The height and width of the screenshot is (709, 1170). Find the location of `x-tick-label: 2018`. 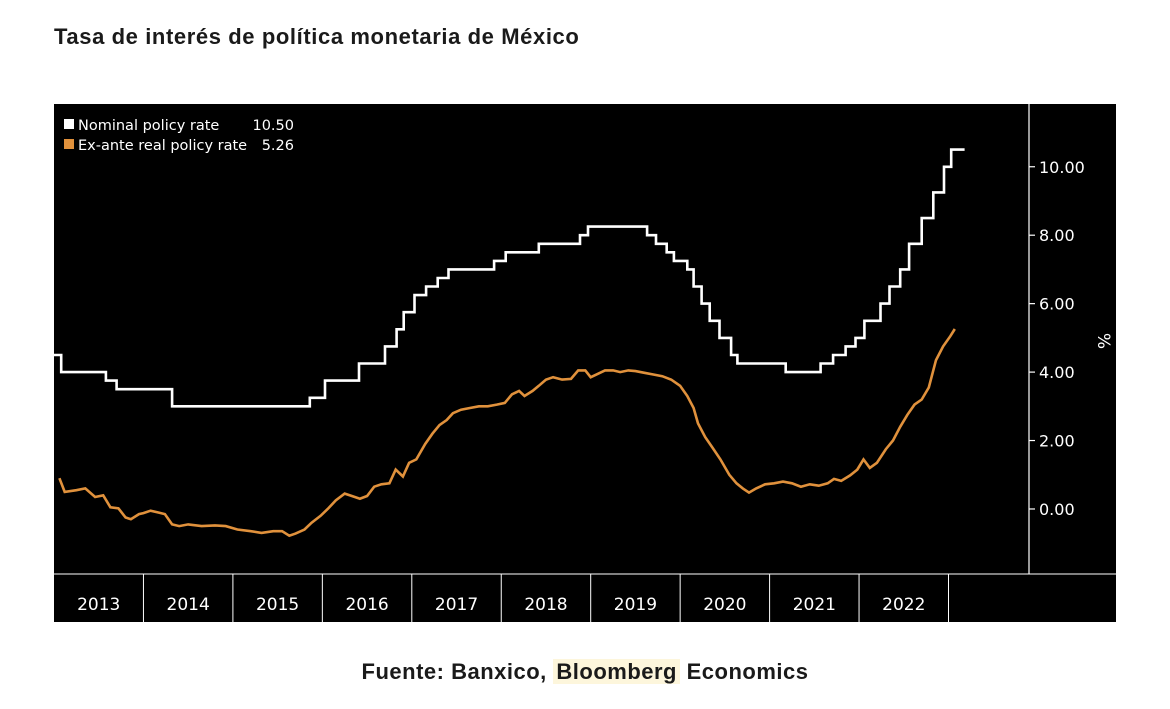

x-tick-label: 2018 is located at coordinates (545, 605).